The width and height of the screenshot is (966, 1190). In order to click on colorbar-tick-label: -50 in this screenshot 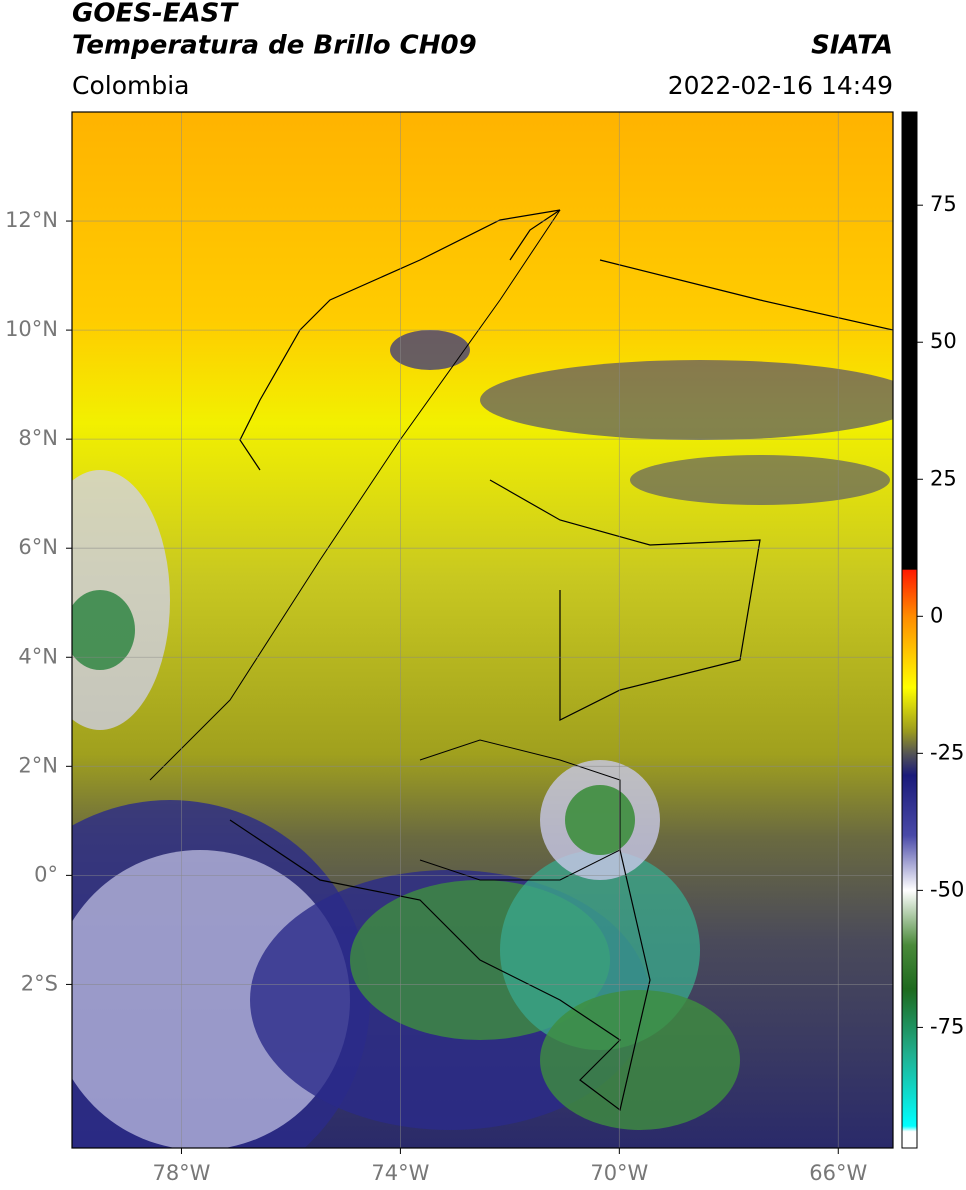, I will do `click(947, 889)`.